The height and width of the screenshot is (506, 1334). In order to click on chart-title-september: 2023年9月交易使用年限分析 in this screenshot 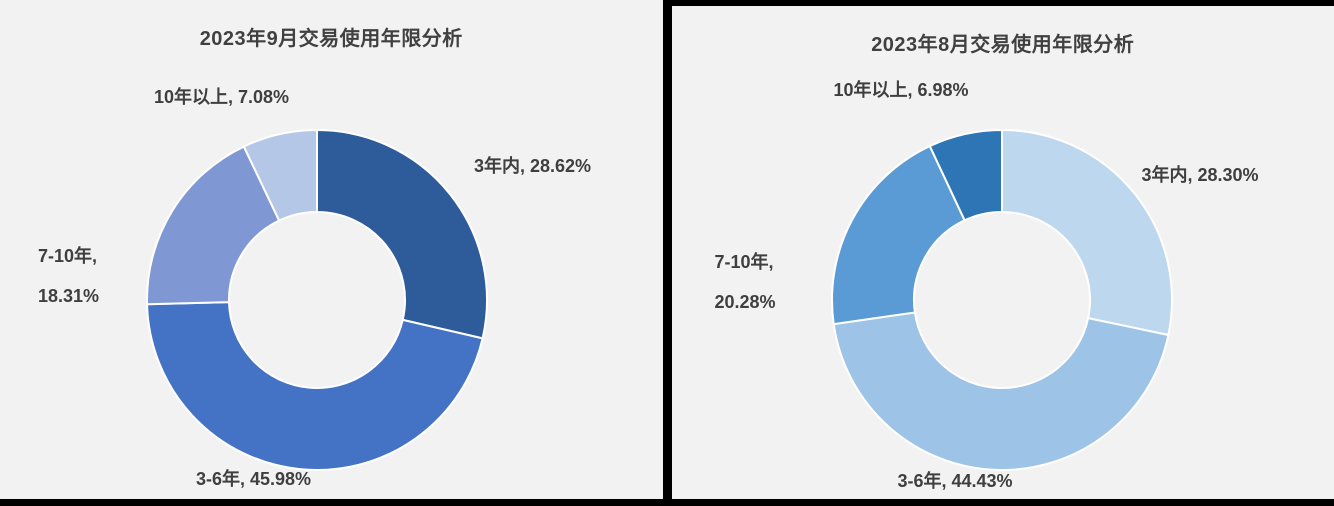, I will do `click(331, 39)`.